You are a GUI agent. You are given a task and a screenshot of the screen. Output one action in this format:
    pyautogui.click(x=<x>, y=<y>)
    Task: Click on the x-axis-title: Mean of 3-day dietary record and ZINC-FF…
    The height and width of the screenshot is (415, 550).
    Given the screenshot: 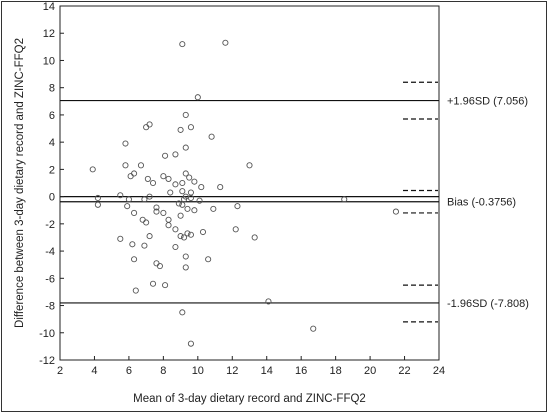 What is the action you would take?
    pyautogui.click(x=249, y=399)
    